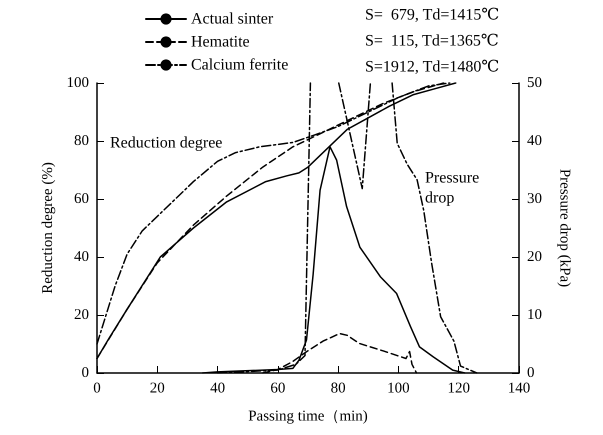  What do you see at coordinates (81, 315) in the screenshot?
I see `y-tick-label: 20` at bounding box center [81, 315].